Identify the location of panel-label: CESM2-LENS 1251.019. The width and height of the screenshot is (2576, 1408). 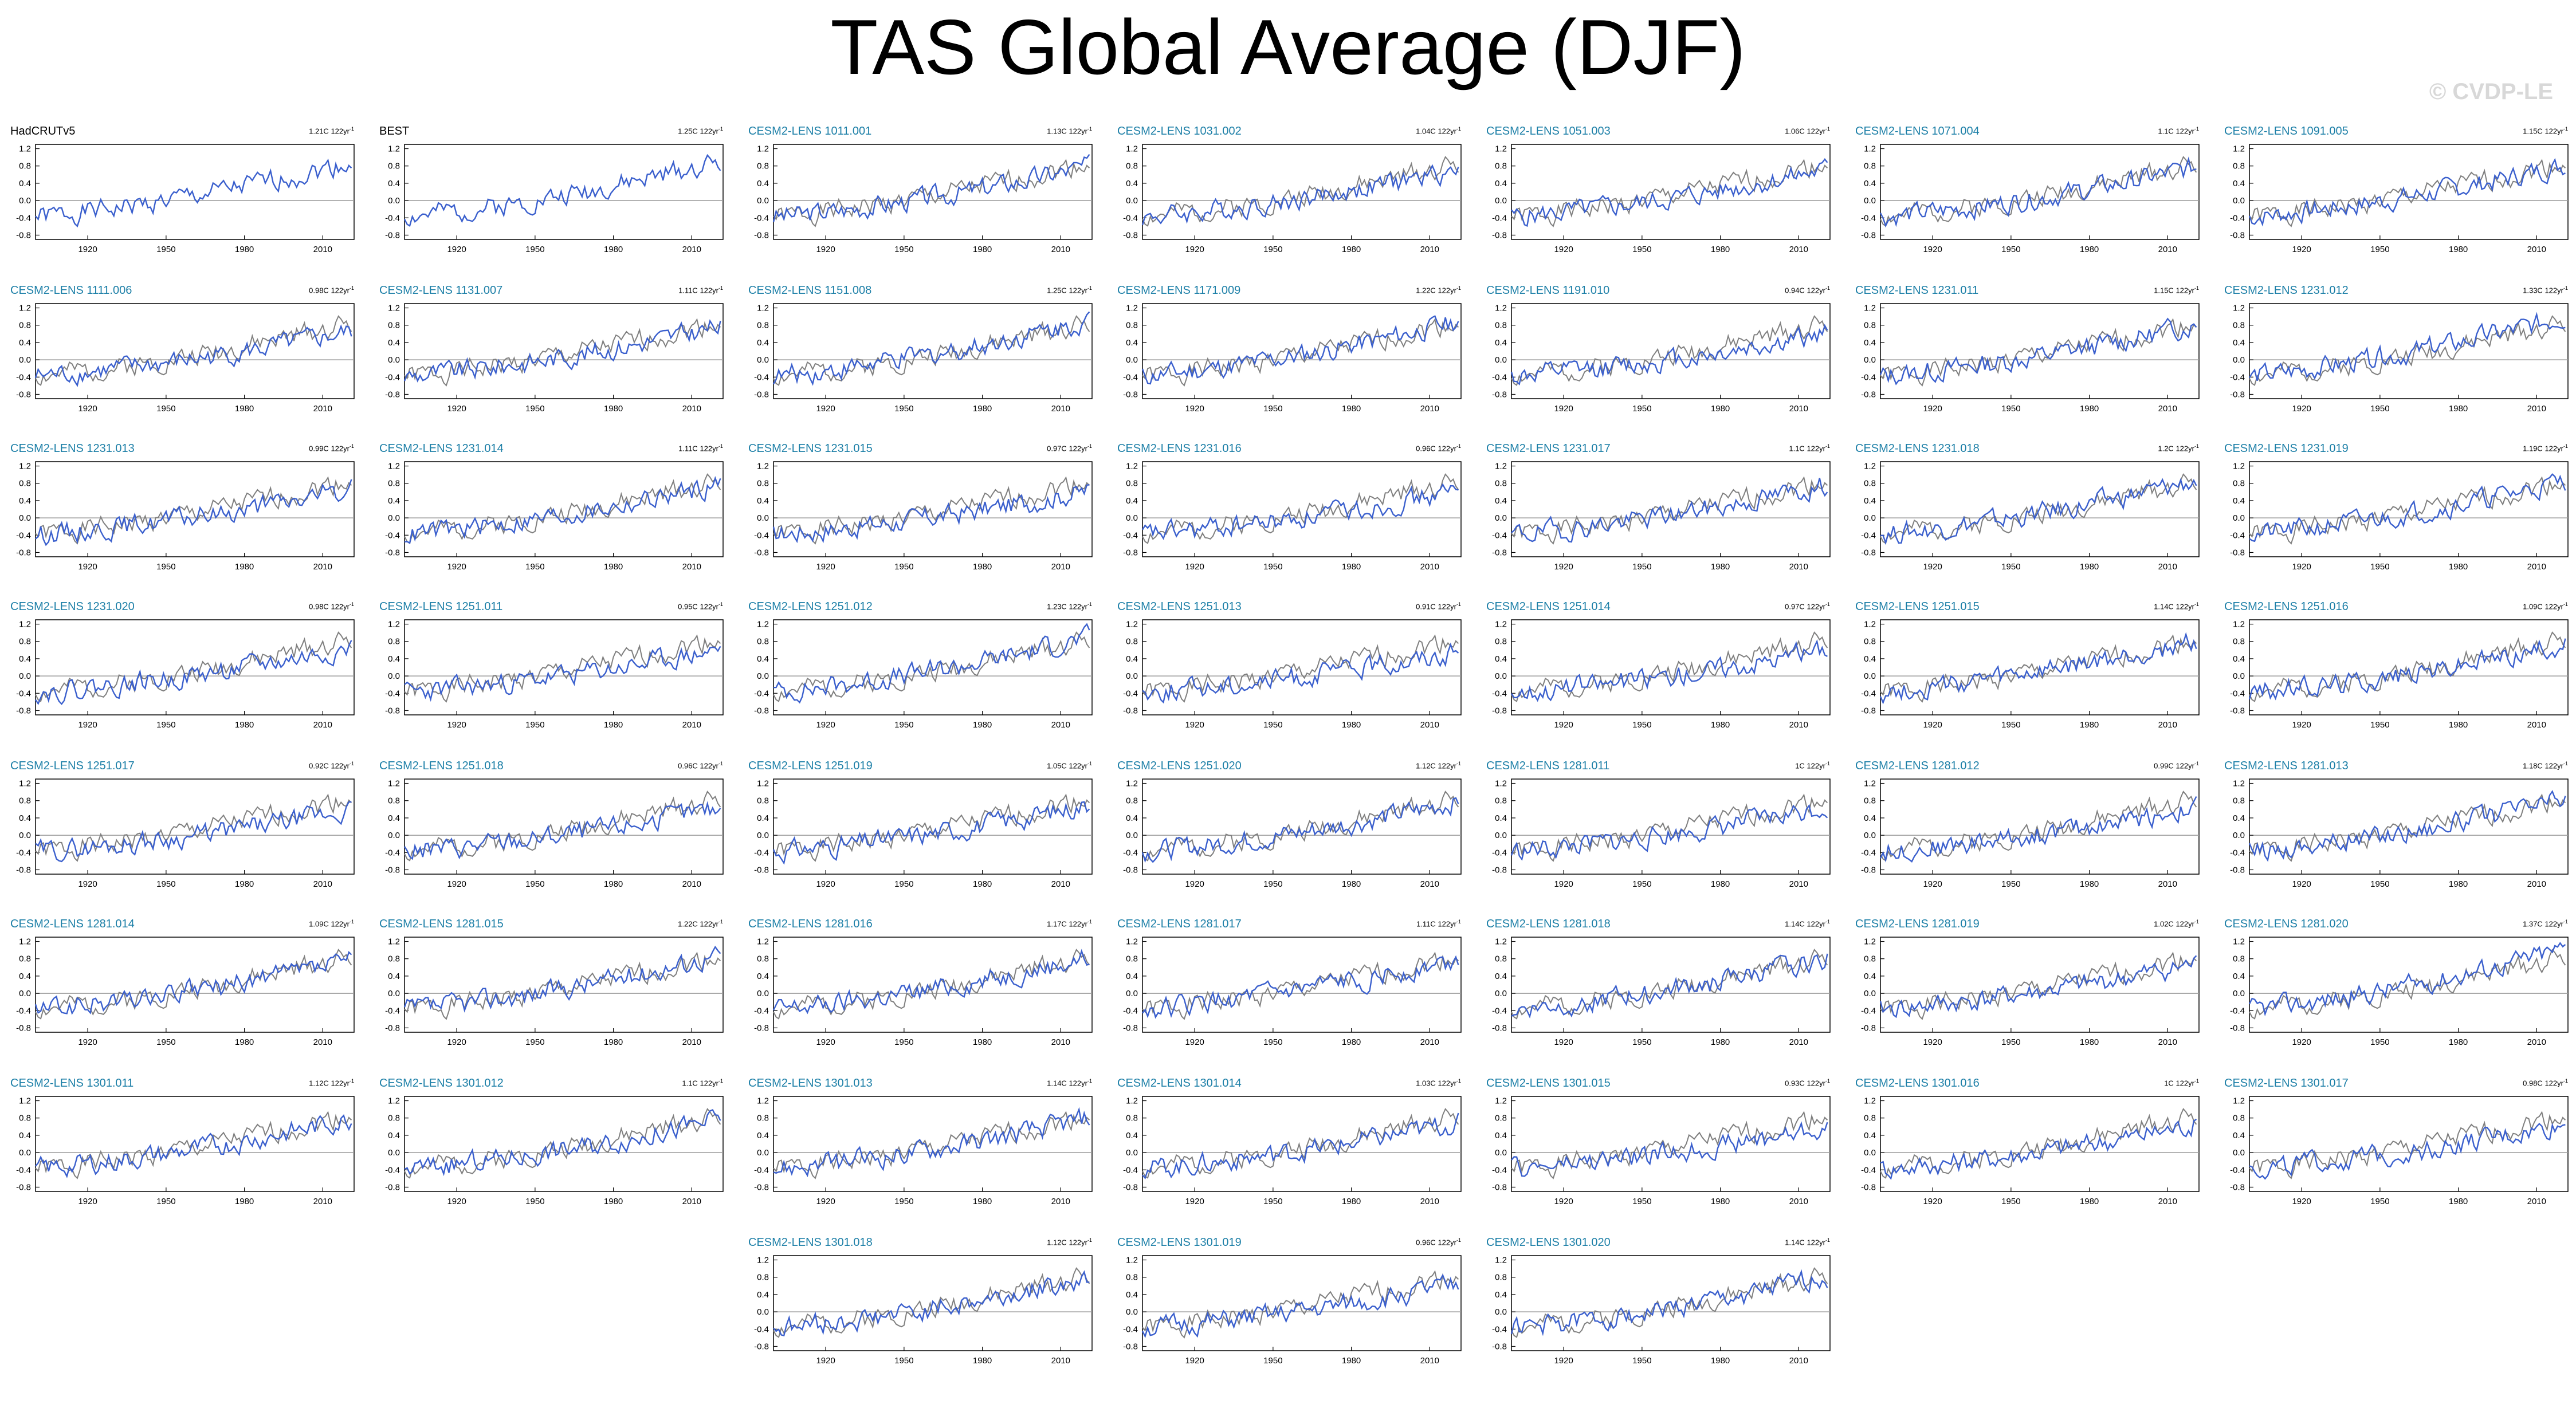
(811, 766).